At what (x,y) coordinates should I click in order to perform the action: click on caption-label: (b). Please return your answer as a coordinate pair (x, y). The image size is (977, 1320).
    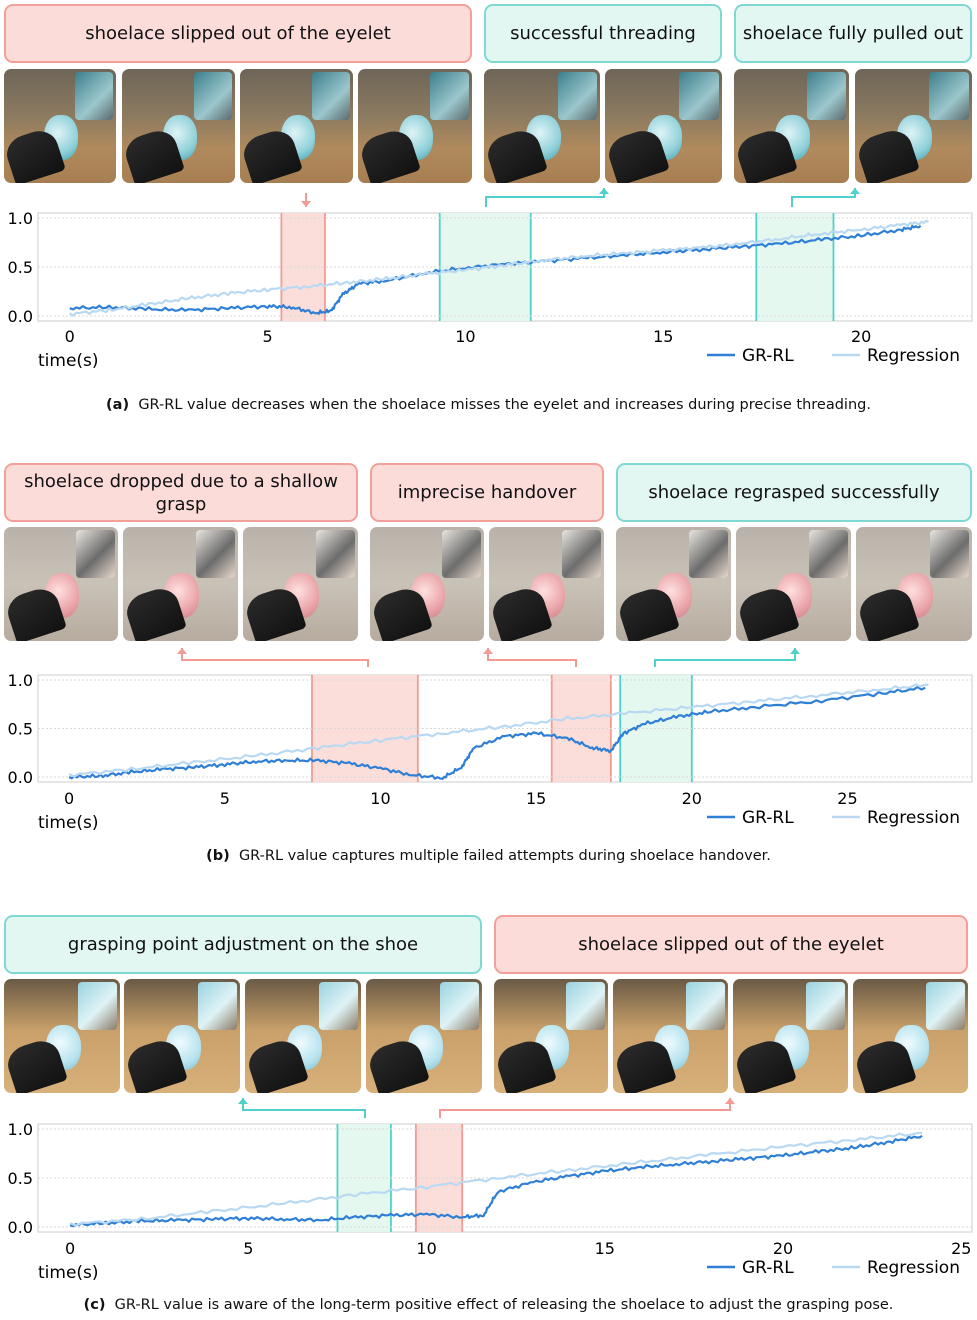
    Looking at the image, I should click on (218, 856).